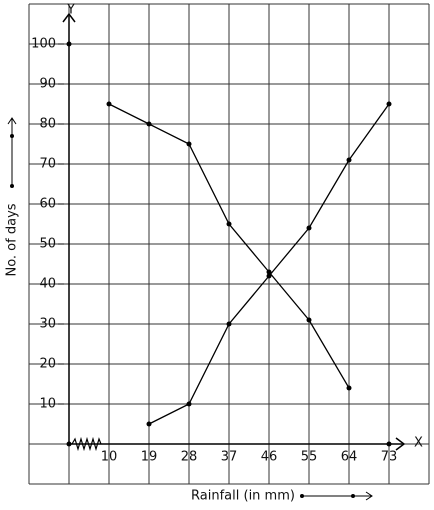 The width and height of the screenshot is (434, 510). Describe the element at coordinates (109, 457) in the screenshot. I see `x-tick-label: 10` at that location.